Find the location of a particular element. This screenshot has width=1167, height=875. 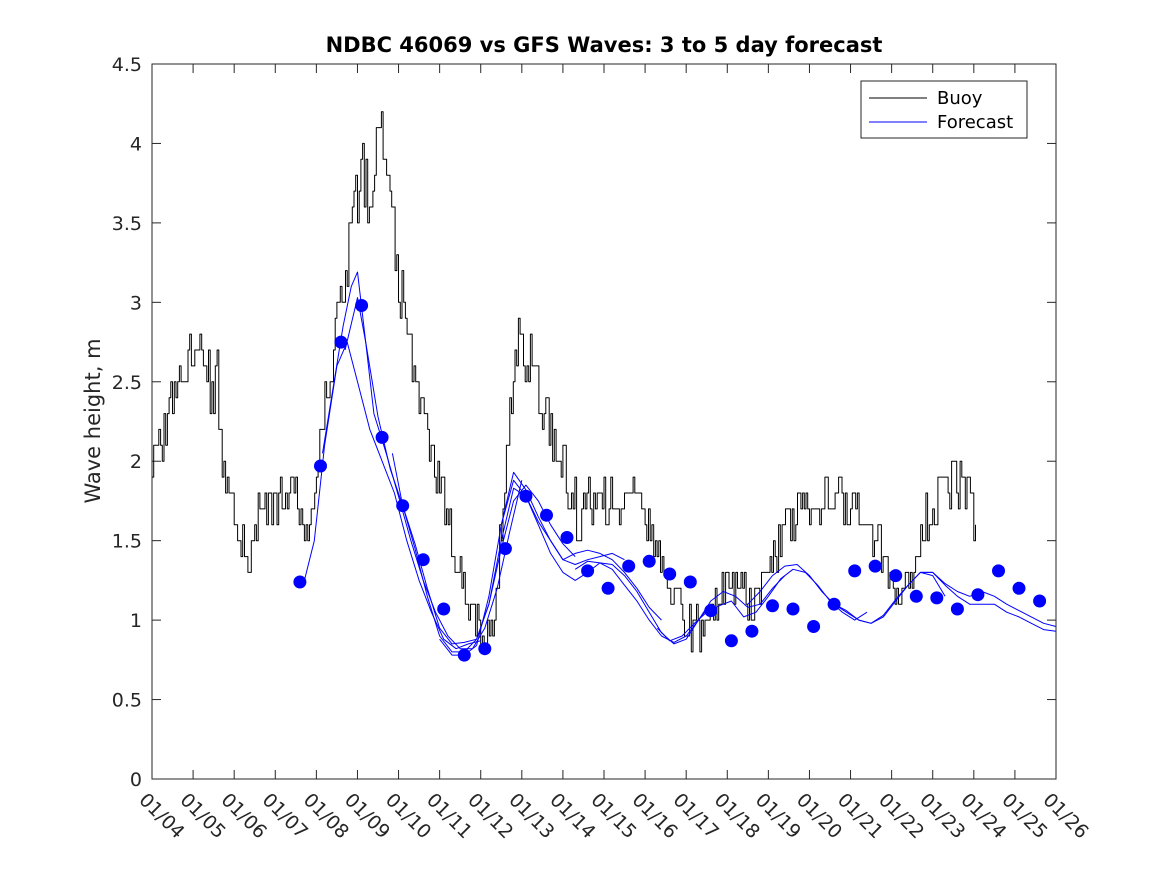

legend-box is located at coordinates (944, 109).